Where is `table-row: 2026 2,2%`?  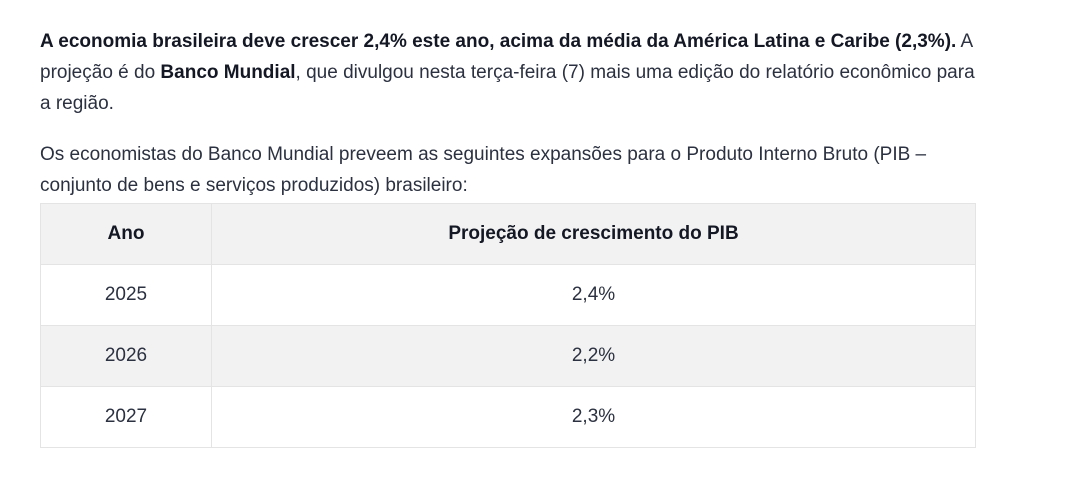
table-row: 2026 2,2% is located at coordinates (508, 356).